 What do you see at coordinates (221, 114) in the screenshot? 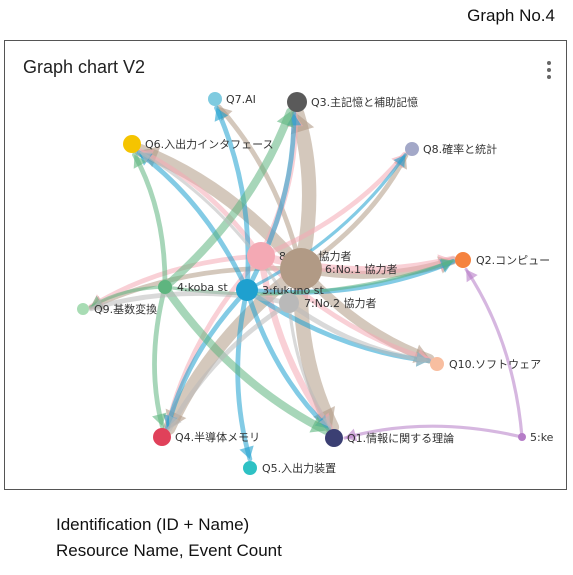
I see `edge-arrowhead-n3-q7` at bounding box center [221, 114].